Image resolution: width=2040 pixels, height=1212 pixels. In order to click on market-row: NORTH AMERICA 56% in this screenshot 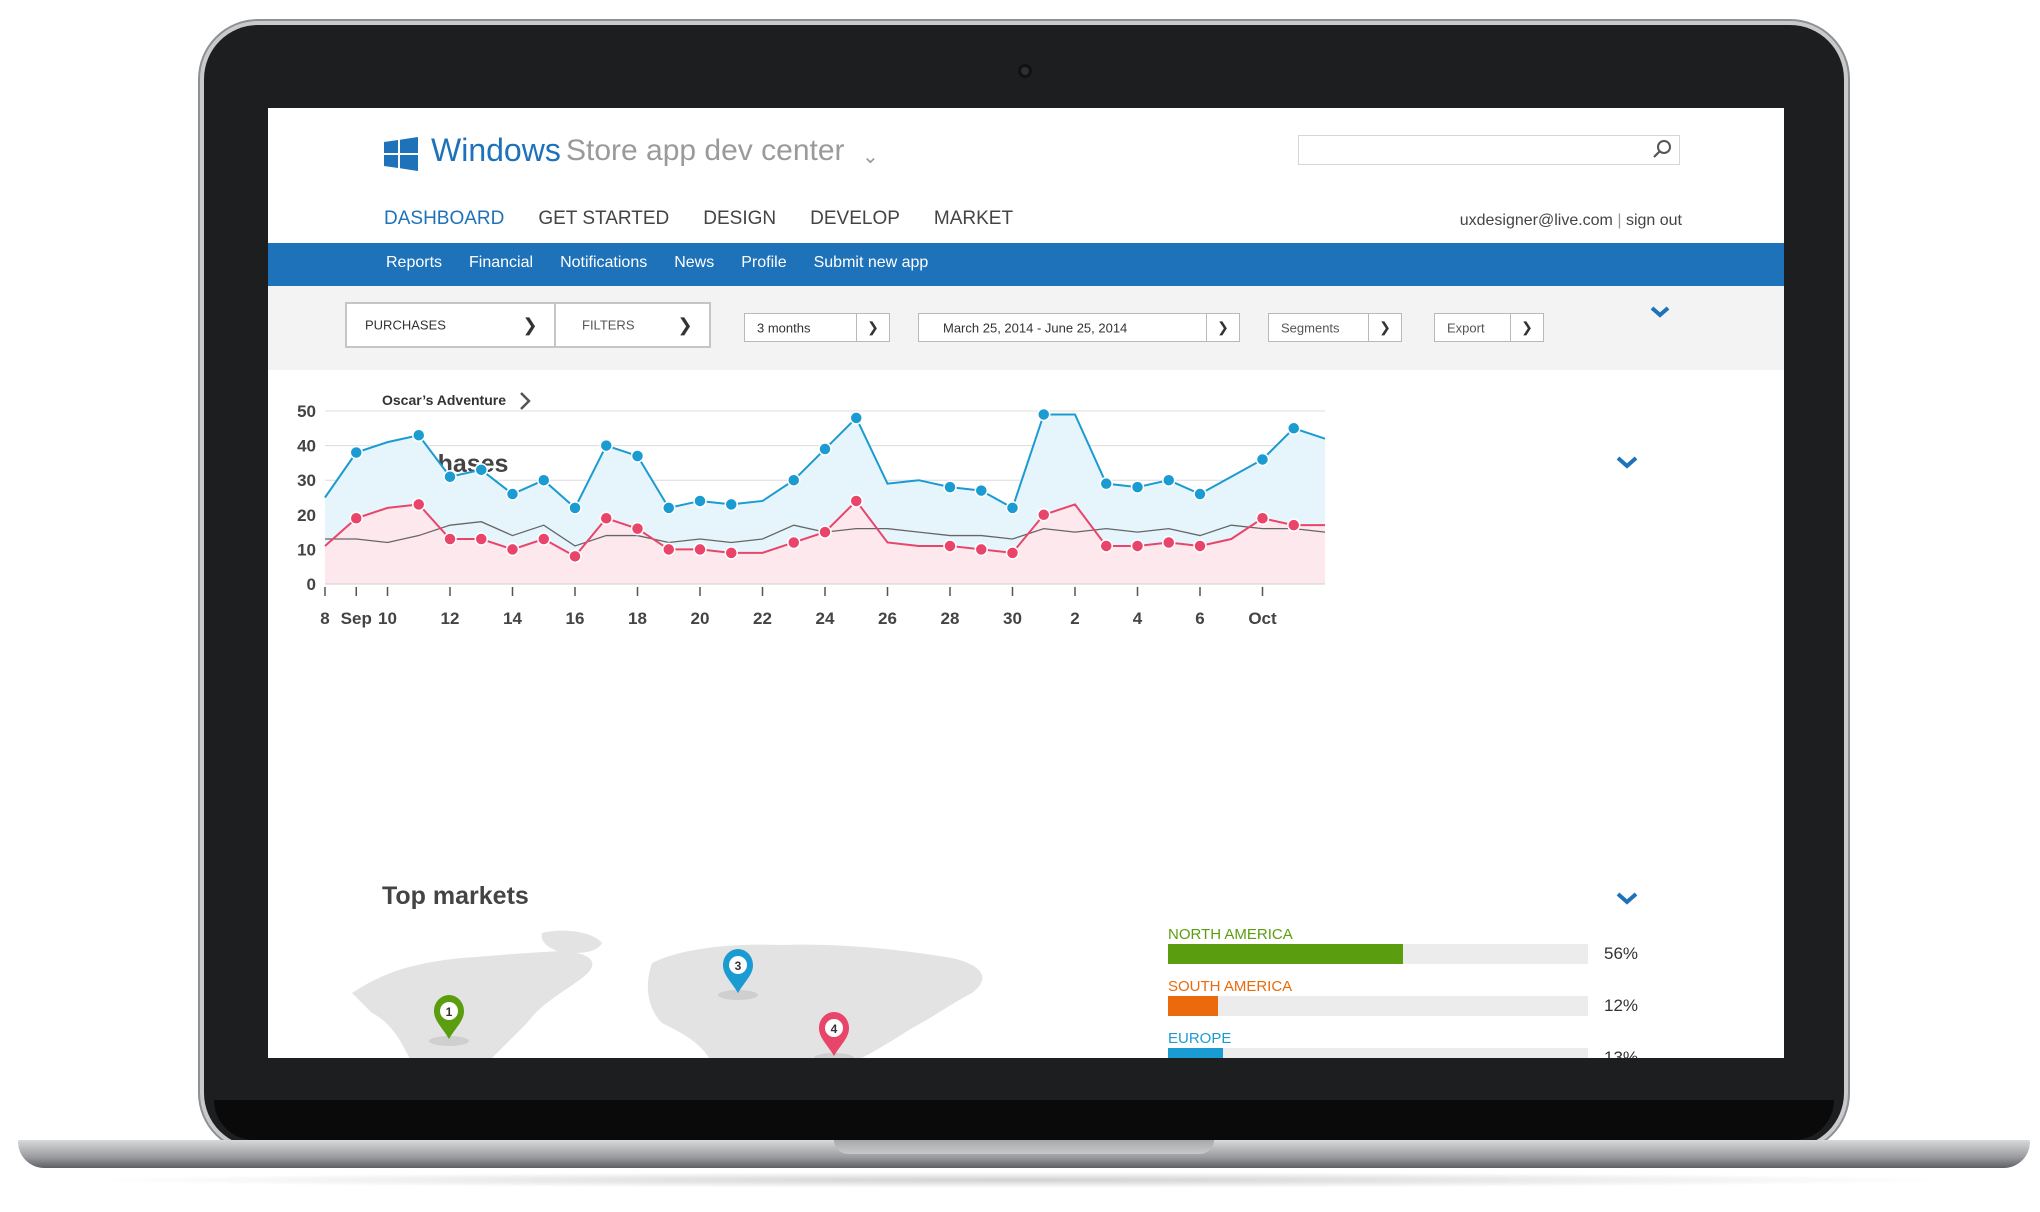, I will do `click(1403, 951)`.